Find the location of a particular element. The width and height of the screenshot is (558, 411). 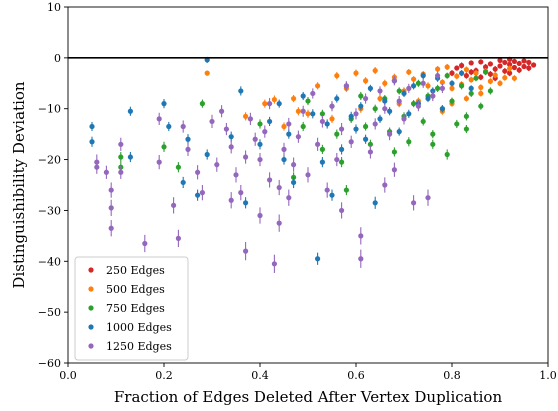

y-tick-label: −10 is located at coordinates (49, 109).